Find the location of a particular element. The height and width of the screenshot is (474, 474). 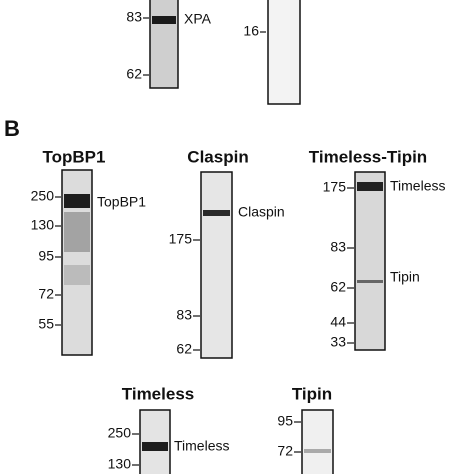

band-label: Claspin is located at coordinates (261, 212).